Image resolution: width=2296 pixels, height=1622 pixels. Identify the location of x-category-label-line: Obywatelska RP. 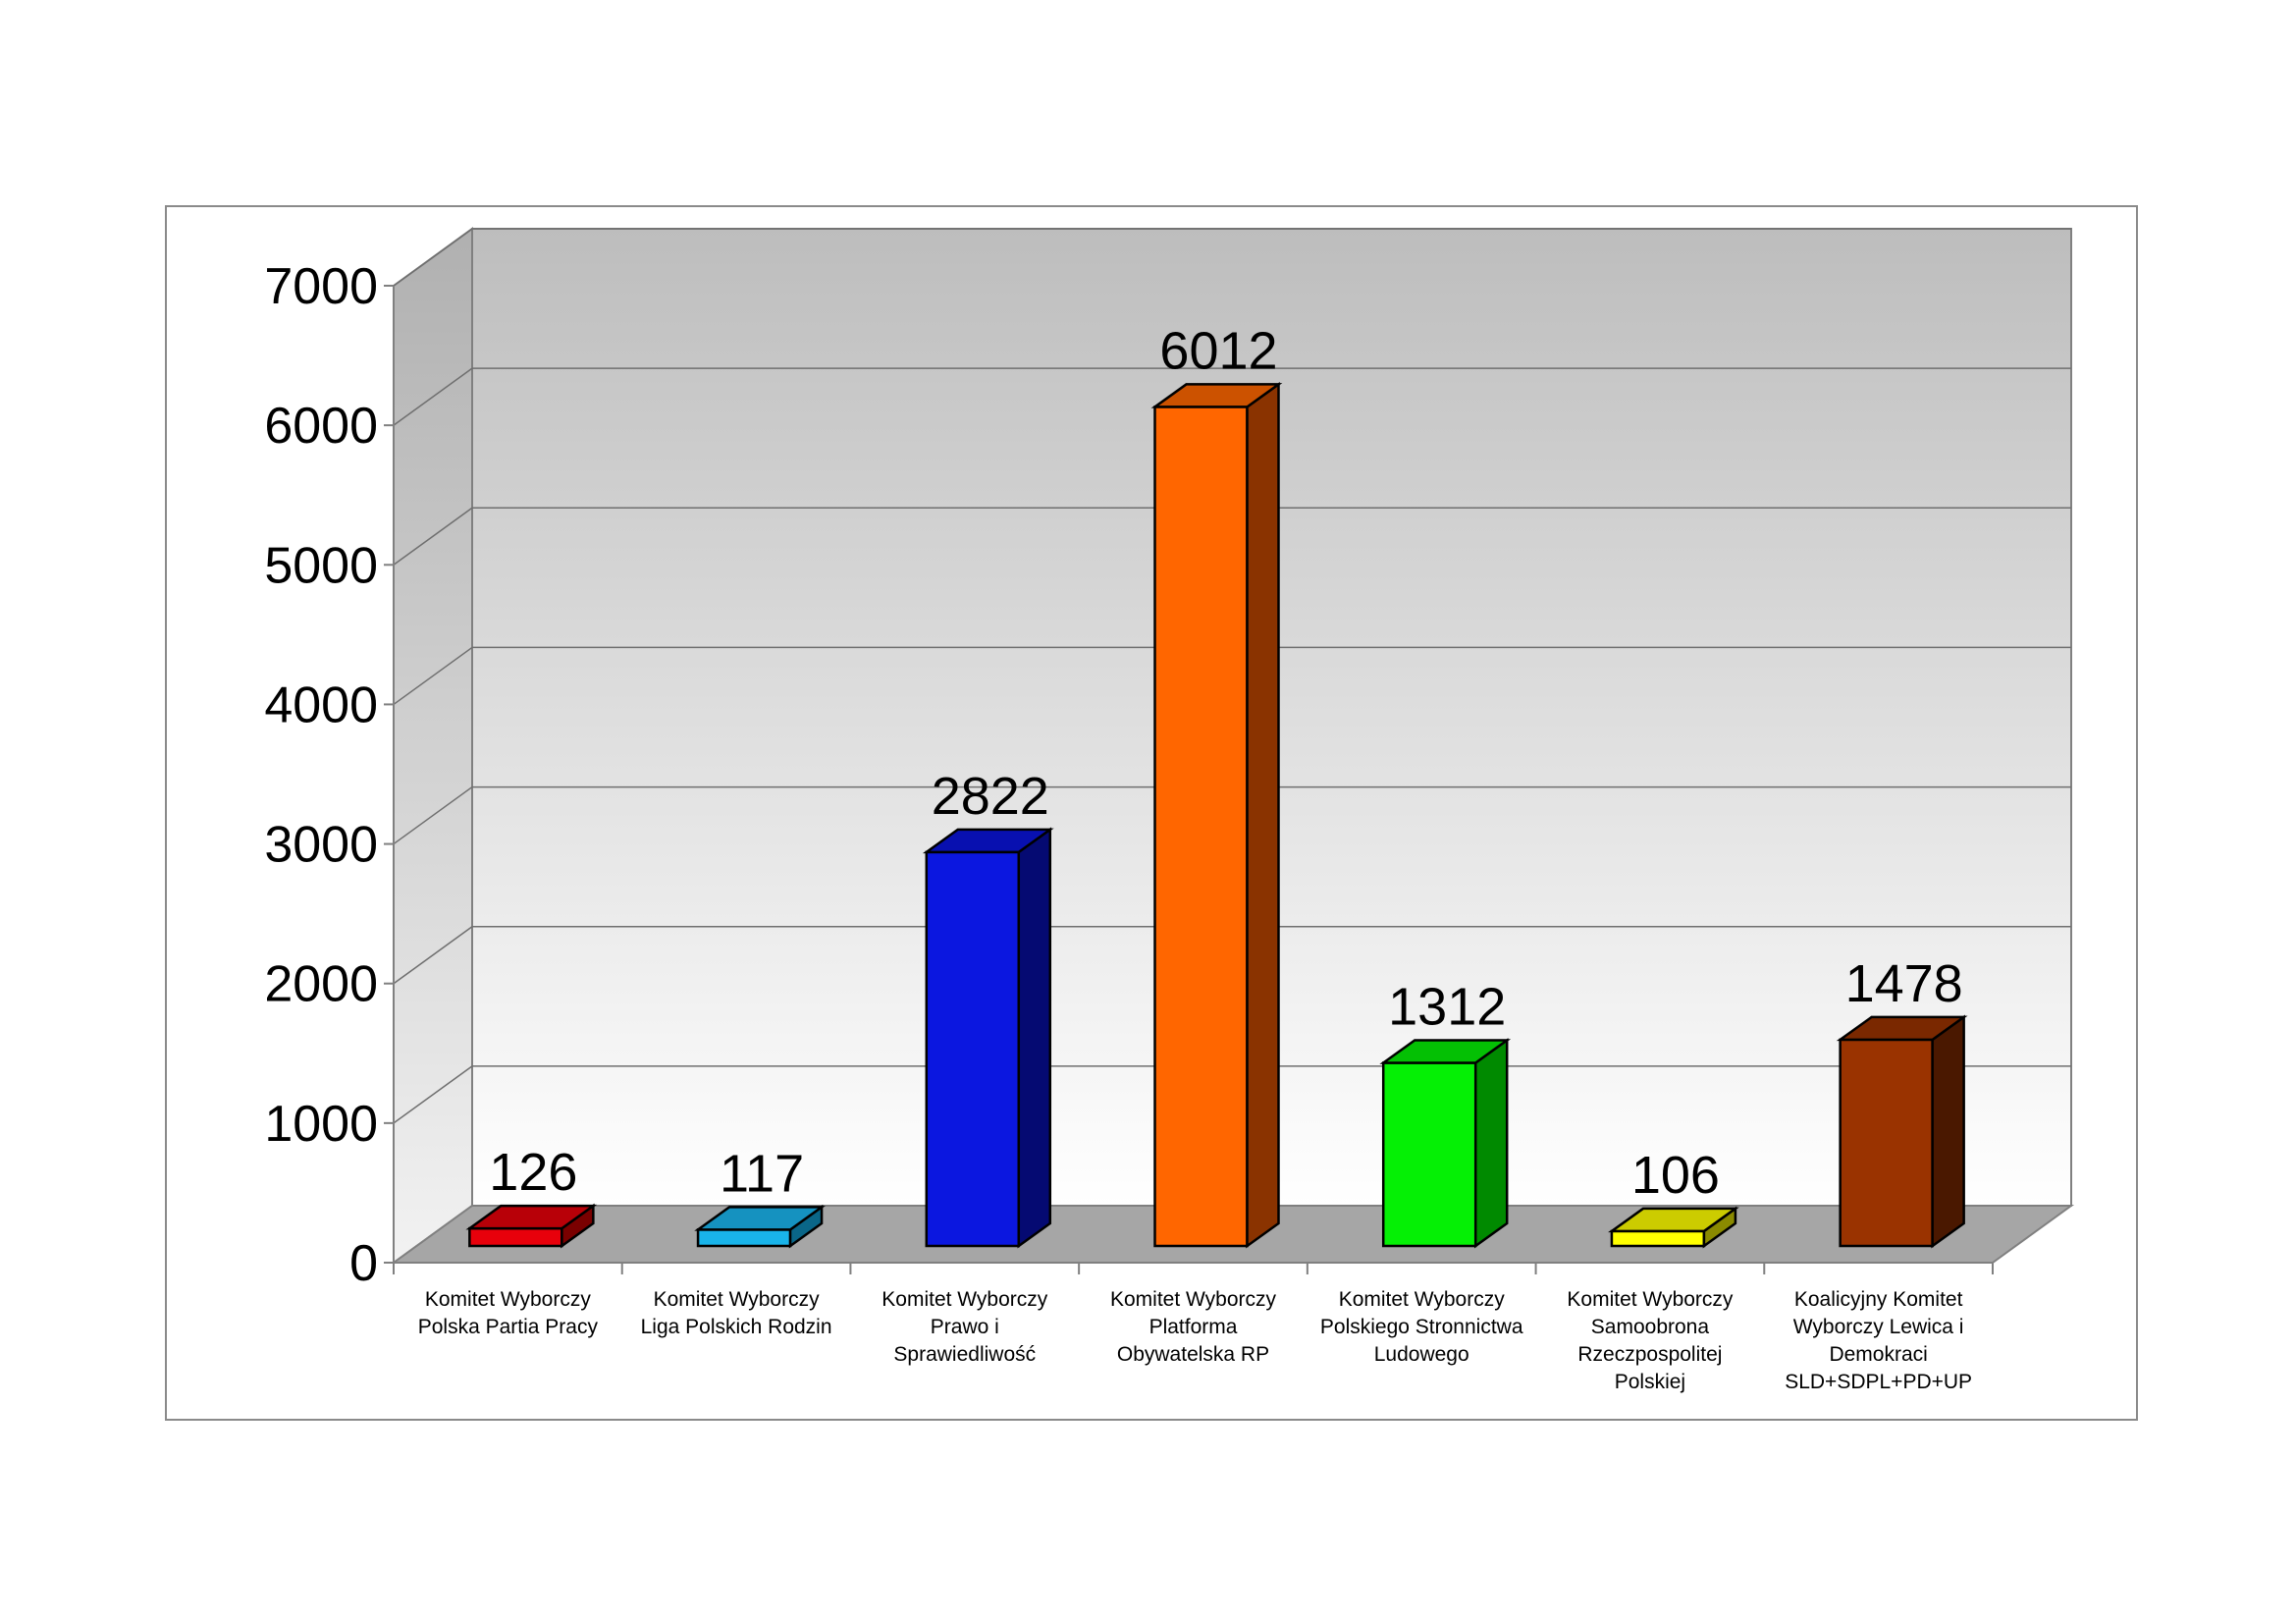
(1193, 1354).